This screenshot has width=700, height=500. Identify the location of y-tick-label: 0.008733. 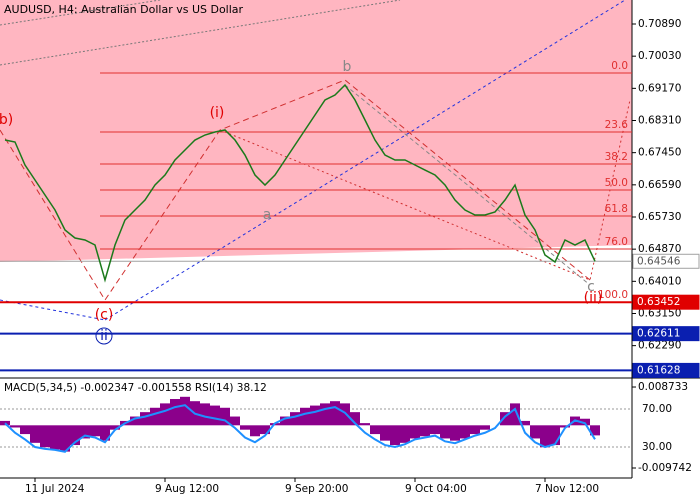
(663, 387).